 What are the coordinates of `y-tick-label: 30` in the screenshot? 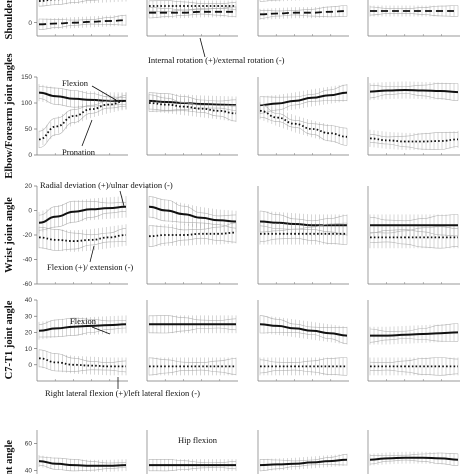 It's located at (29, 316).